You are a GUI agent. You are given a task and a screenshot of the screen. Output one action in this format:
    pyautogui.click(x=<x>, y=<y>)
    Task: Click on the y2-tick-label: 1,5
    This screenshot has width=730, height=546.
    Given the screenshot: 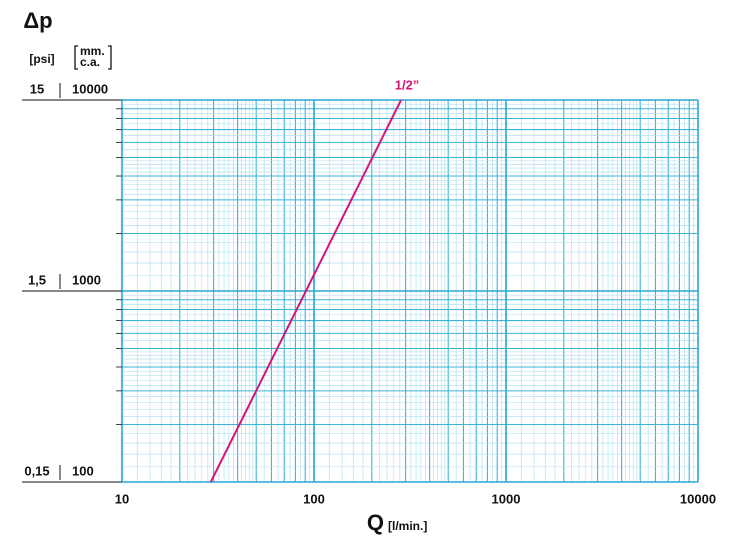 What is the action you would take?
    pyautogui.click(x=37, y=279)
    